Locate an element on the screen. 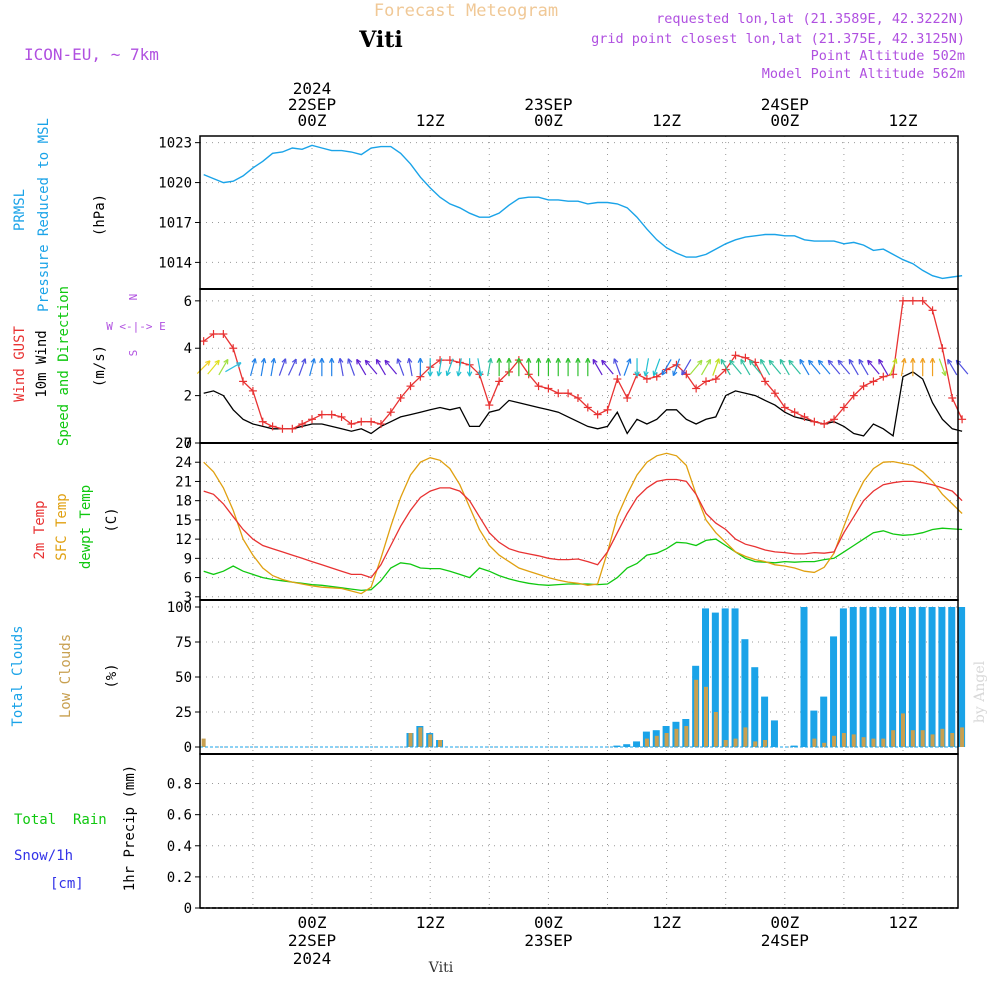 This screenshot has width=1000, height=1000. y-tick-label: 4 is located at coordinates (188, 349).